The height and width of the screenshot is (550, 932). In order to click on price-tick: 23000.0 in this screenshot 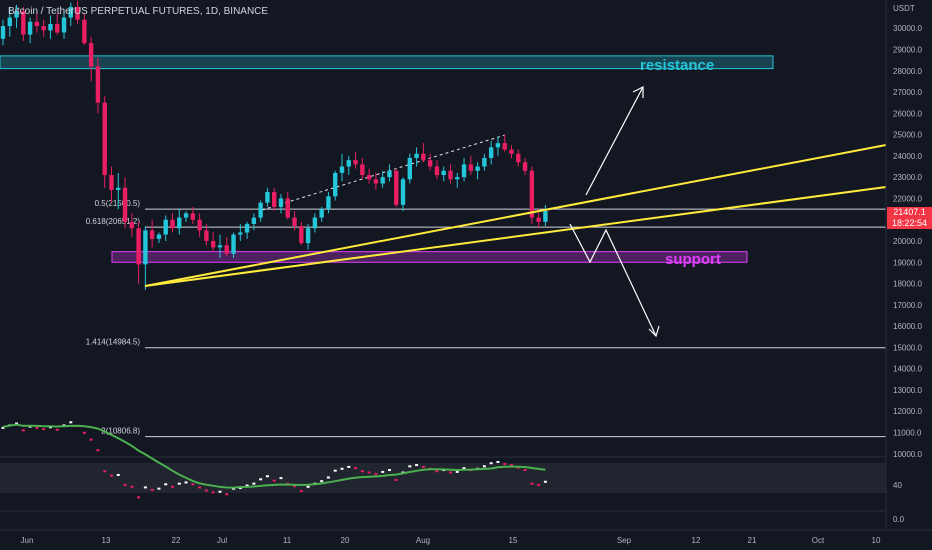, I will do `click(907, 177)`.